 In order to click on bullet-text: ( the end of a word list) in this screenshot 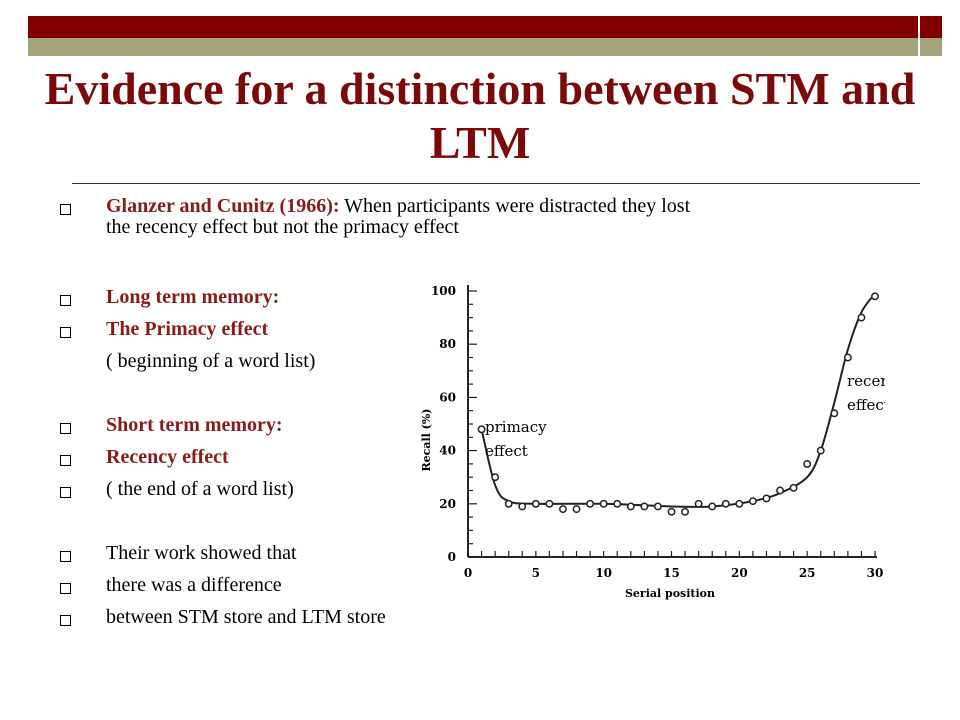, I will do `click(200, 489)`.